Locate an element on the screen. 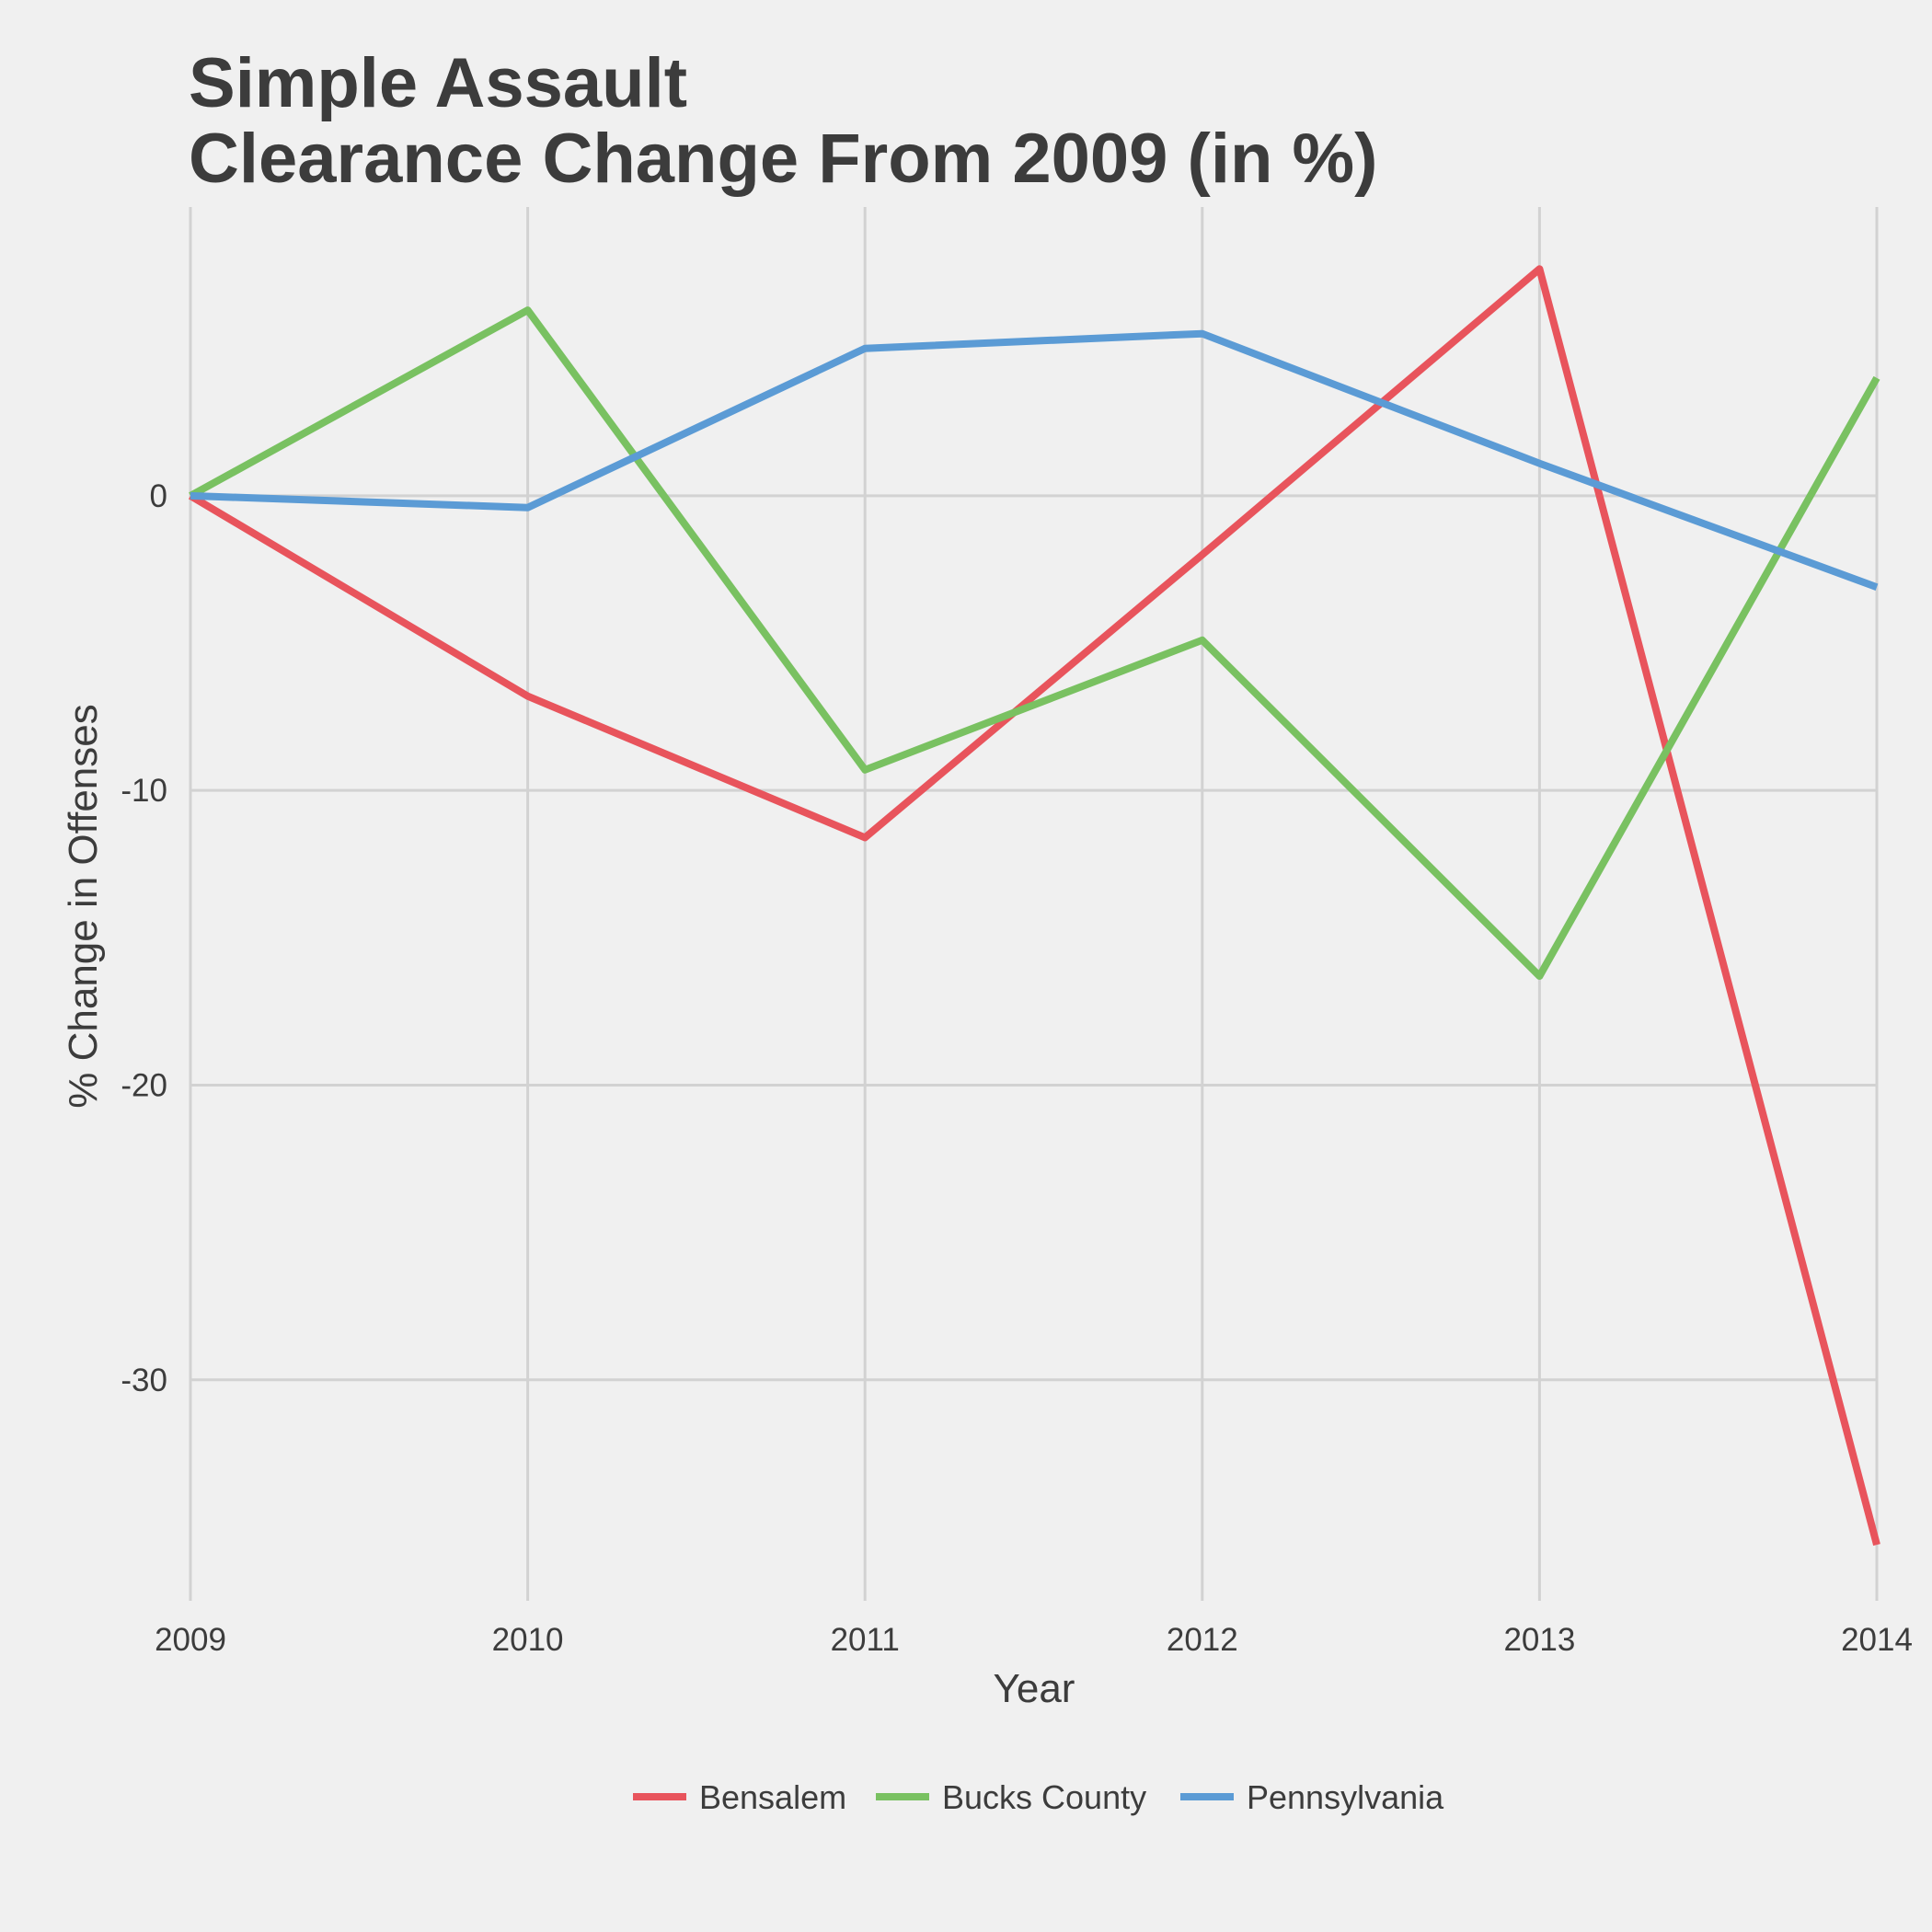 This screenshot has height=1932, width=1932. y-axis-title: % Change in Offenses is located at coordinates (83, 906).